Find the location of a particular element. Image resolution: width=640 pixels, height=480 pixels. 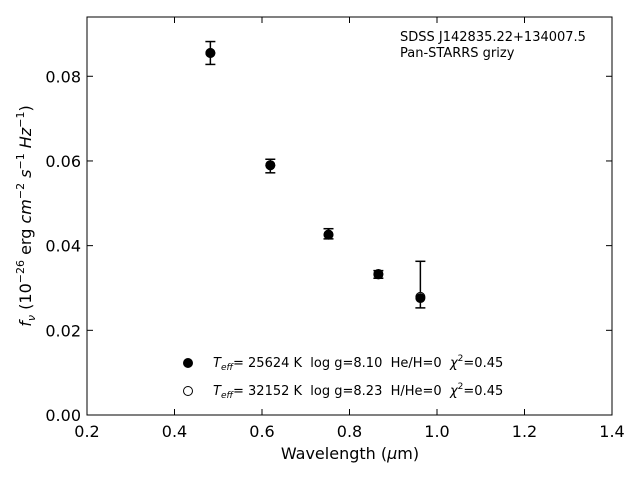

x-tick-label: 0.4 is located at coordinates (174, 431).